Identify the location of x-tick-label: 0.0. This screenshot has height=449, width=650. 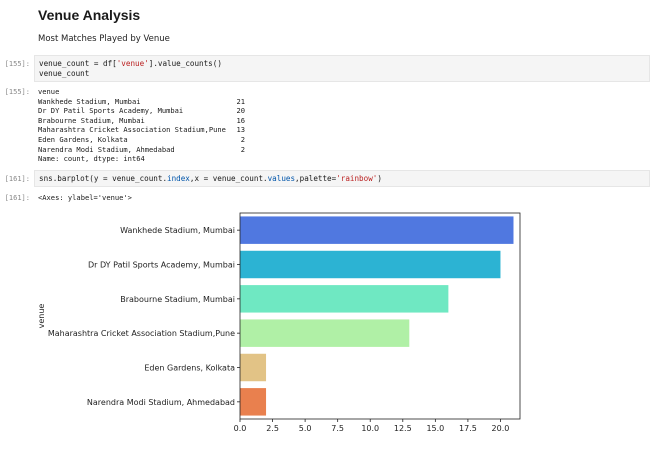
(240, 428).